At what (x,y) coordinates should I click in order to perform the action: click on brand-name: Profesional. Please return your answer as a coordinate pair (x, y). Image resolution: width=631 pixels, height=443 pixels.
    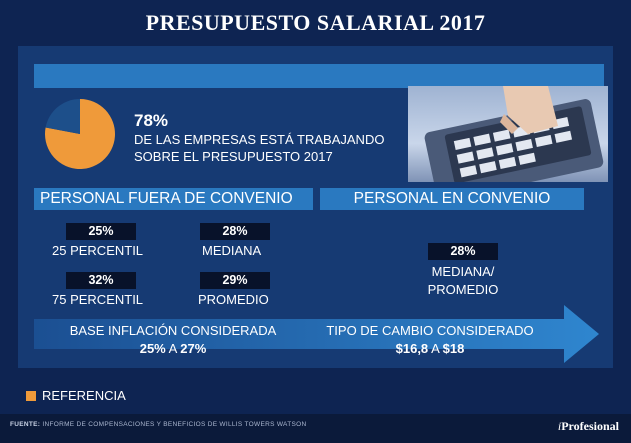
    Looking at the image, I should click on (590, 426).